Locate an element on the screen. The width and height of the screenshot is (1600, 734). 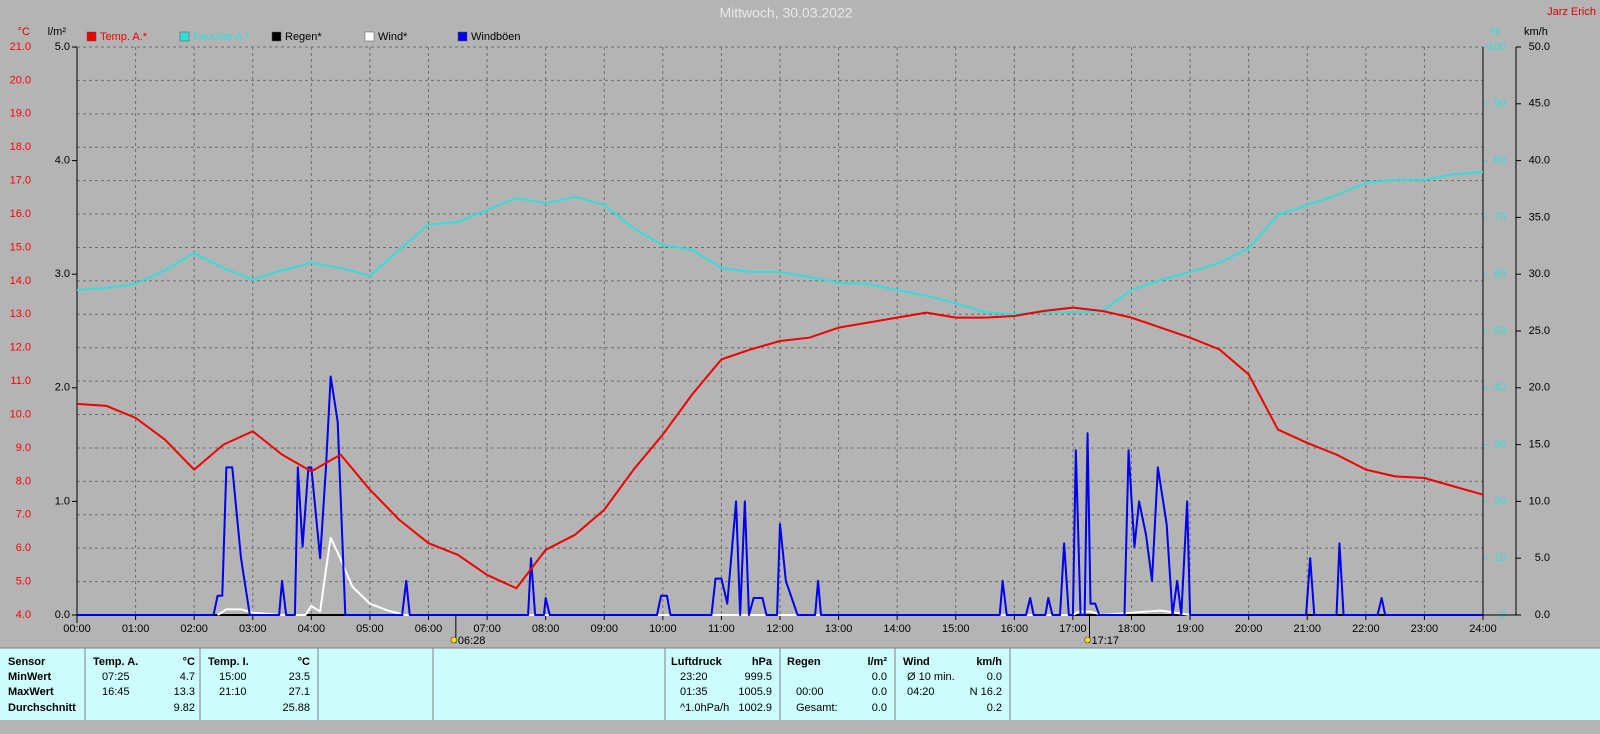
legend: Temp. A.* Feuchte A.* Regen* Wind* Windböen is located at coordinates (303, 37).